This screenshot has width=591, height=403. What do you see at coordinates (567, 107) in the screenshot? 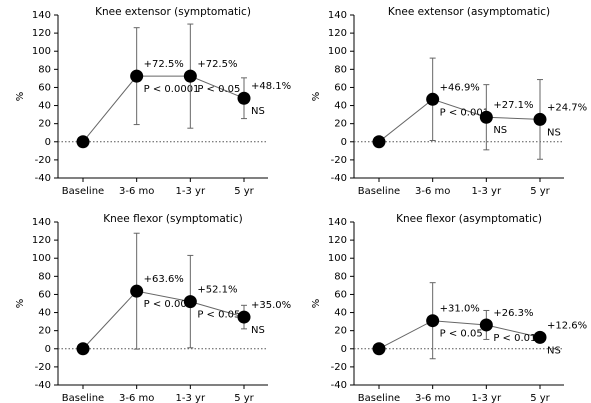
I see `value-label: +24.7%` at bounding box center [567, 107].